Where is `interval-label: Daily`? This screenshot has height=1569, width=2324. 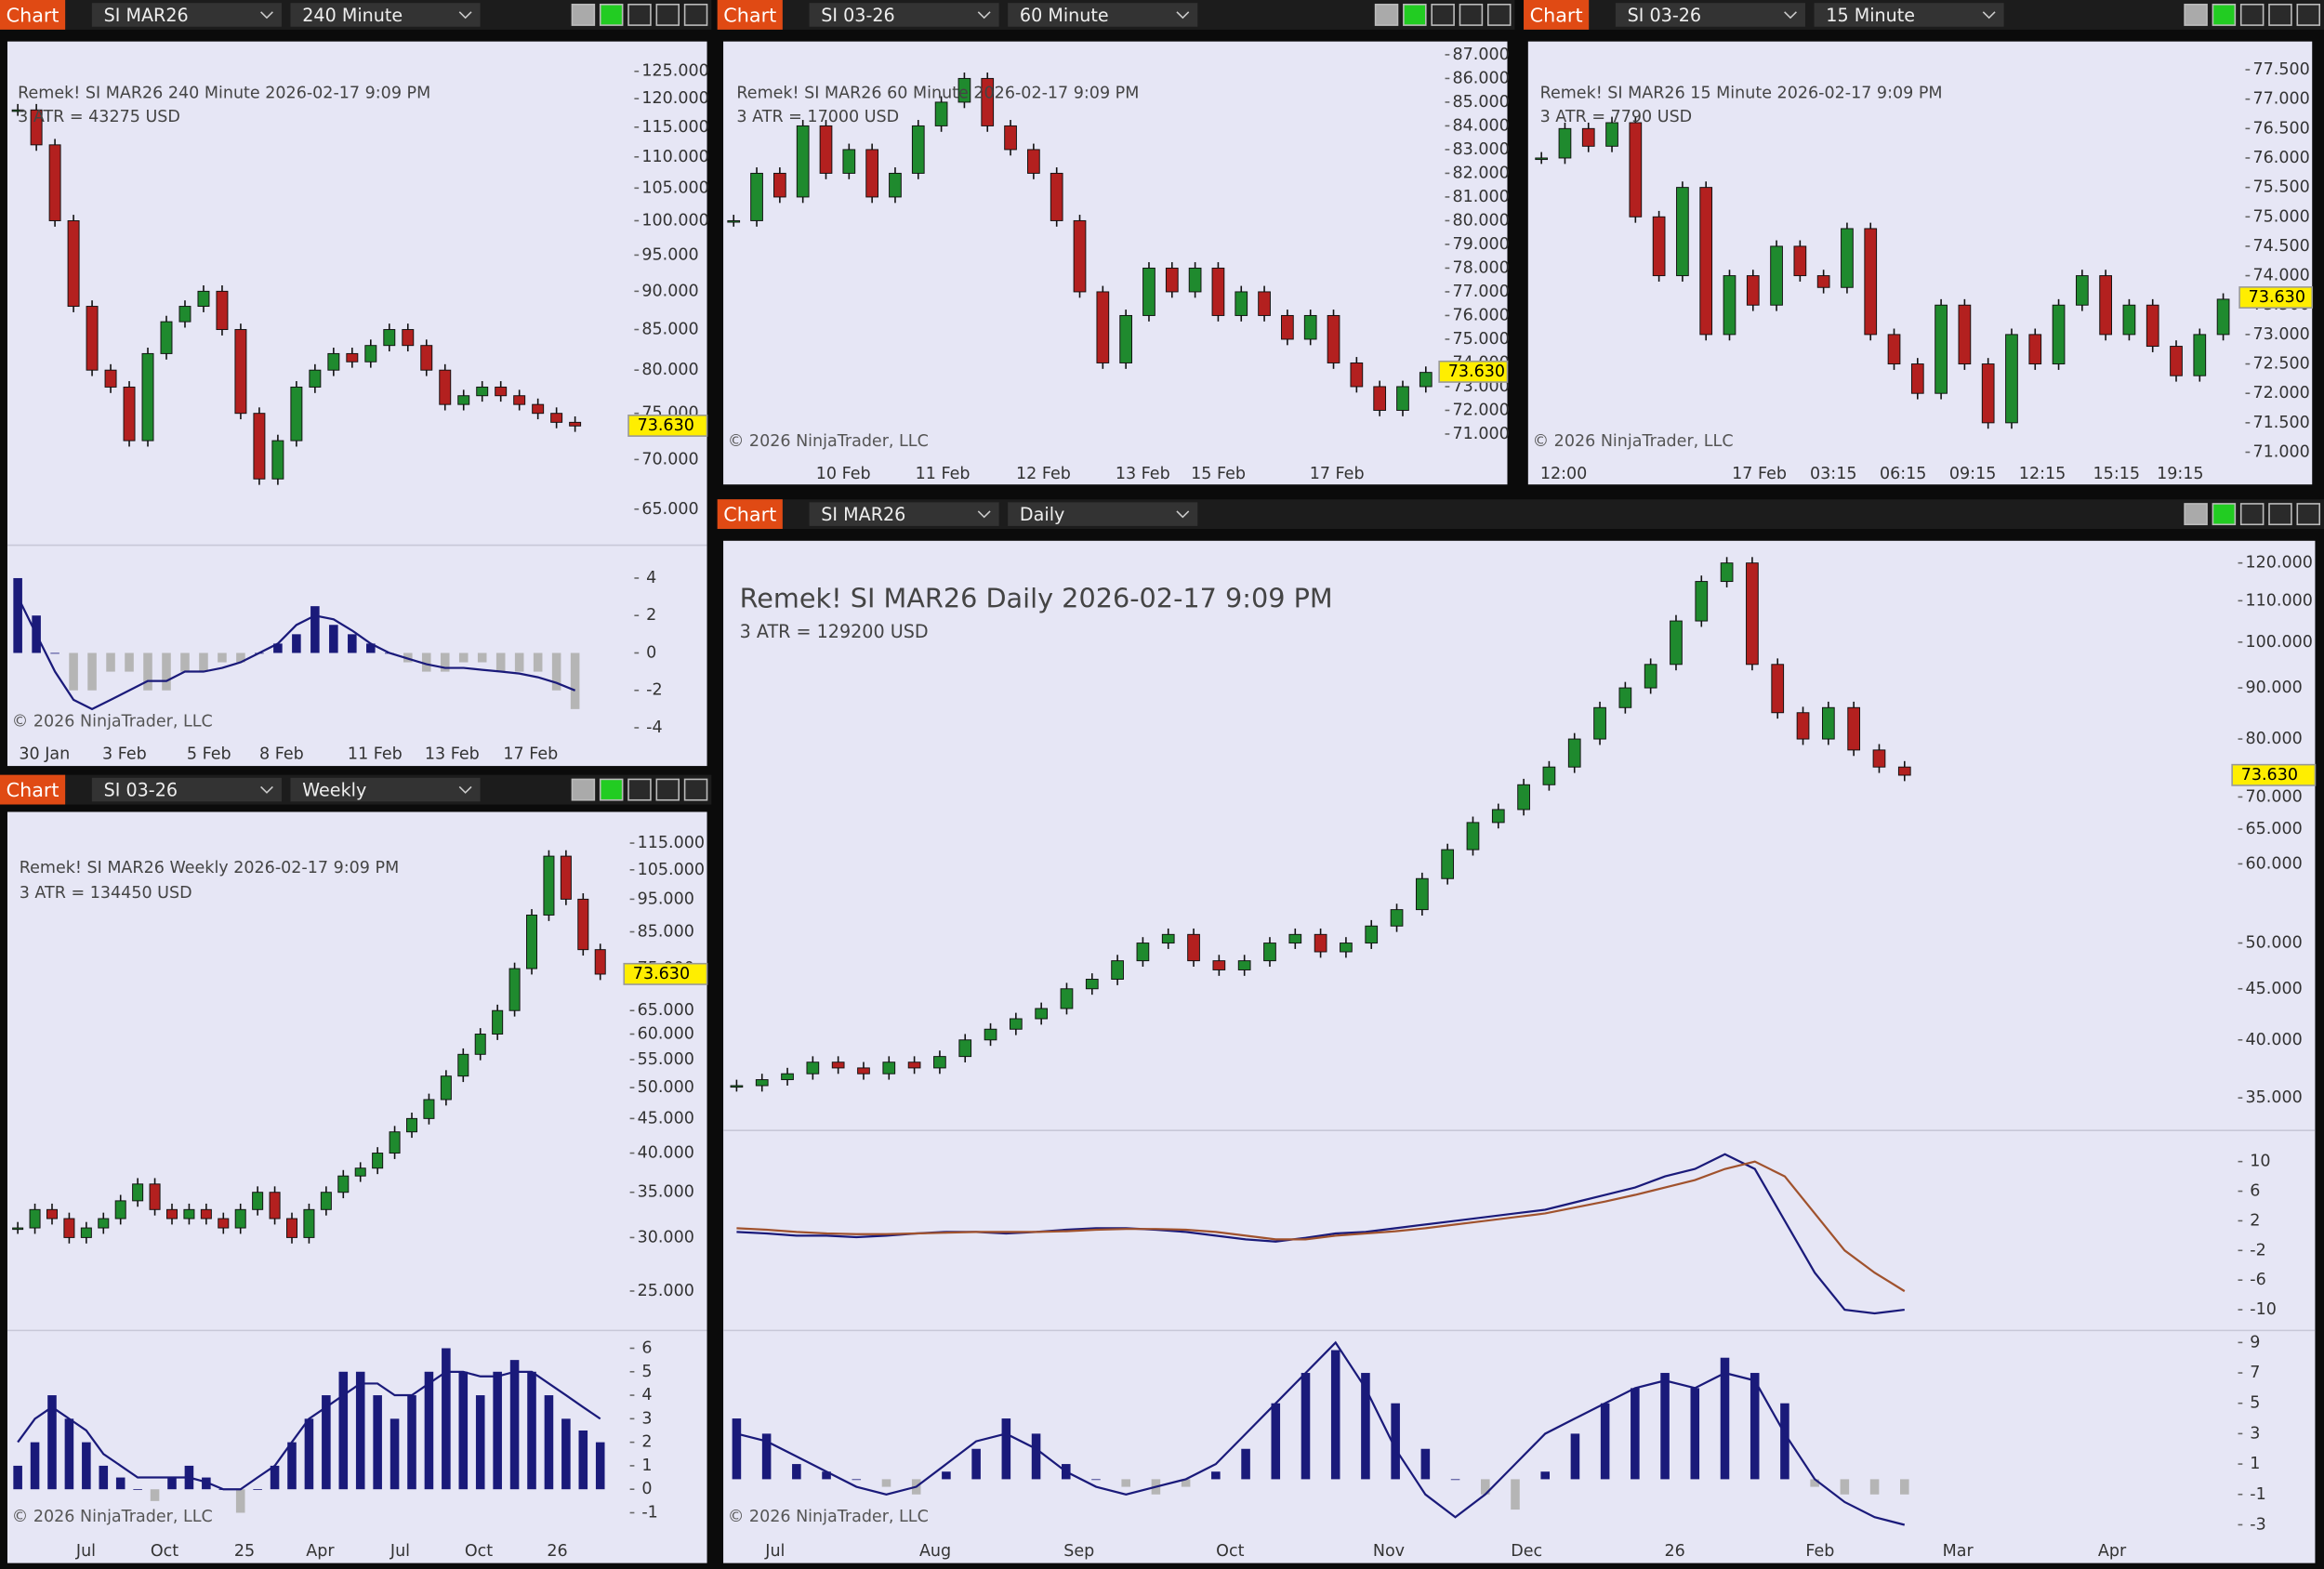
interval-label: Daily is located at coordinates (1042, 514).